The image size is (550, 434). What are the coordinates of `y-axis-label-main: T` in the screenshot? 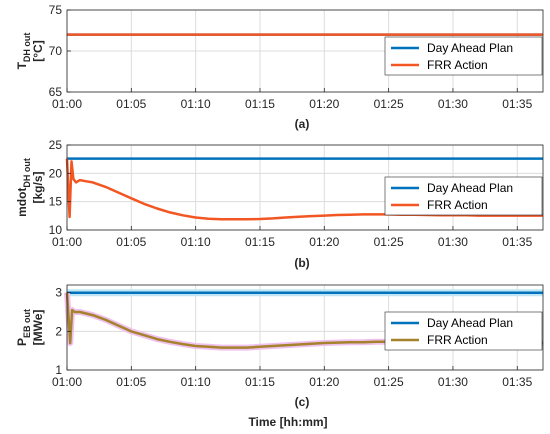 It's located at (22, 65).